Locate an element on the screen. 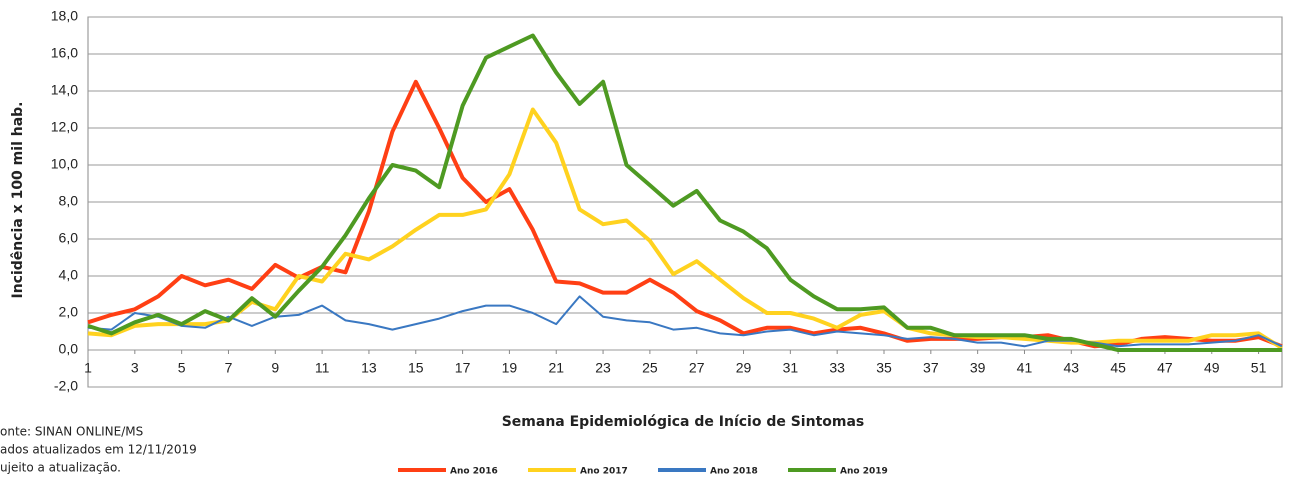 This screenshot has height=485, width=1290. x-tick-label: 23 is located at coordinates (603, 368).